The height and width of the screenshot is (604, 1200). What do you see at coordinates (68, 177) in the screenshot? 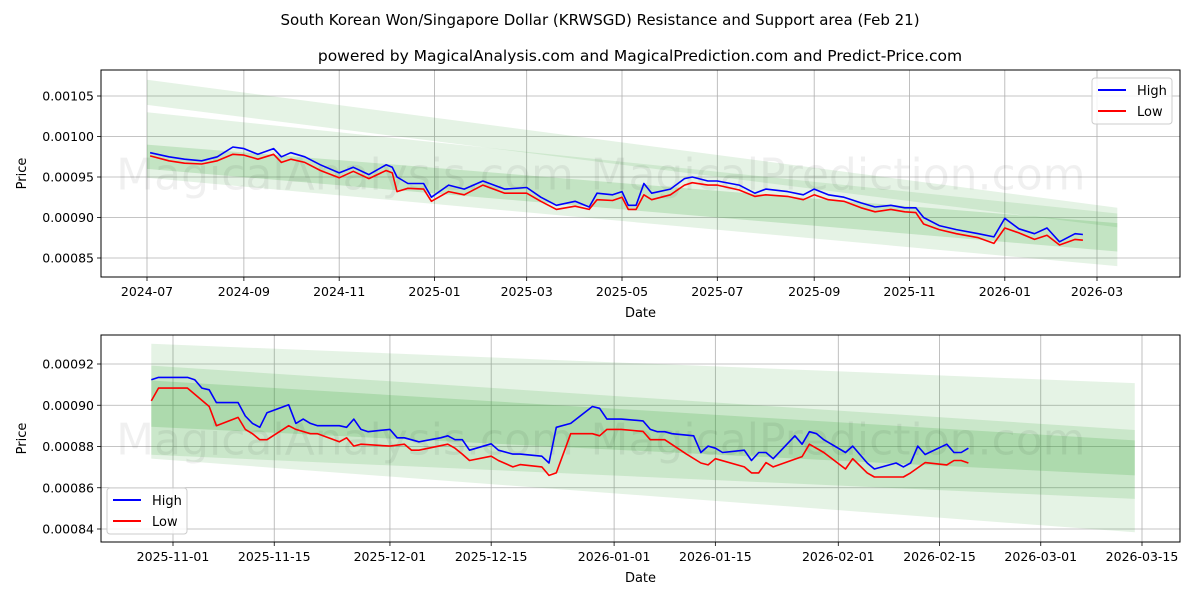
I see `y-tick-label: 0.00095` at bounding box center [68, 177].